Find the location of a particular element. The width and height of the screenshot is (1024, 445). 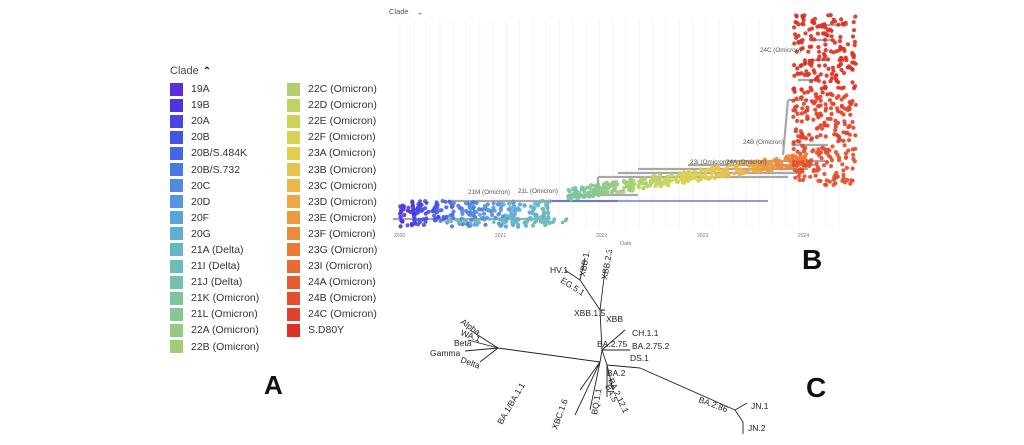

legend-item: 20G is located at coordinates (214, 234).